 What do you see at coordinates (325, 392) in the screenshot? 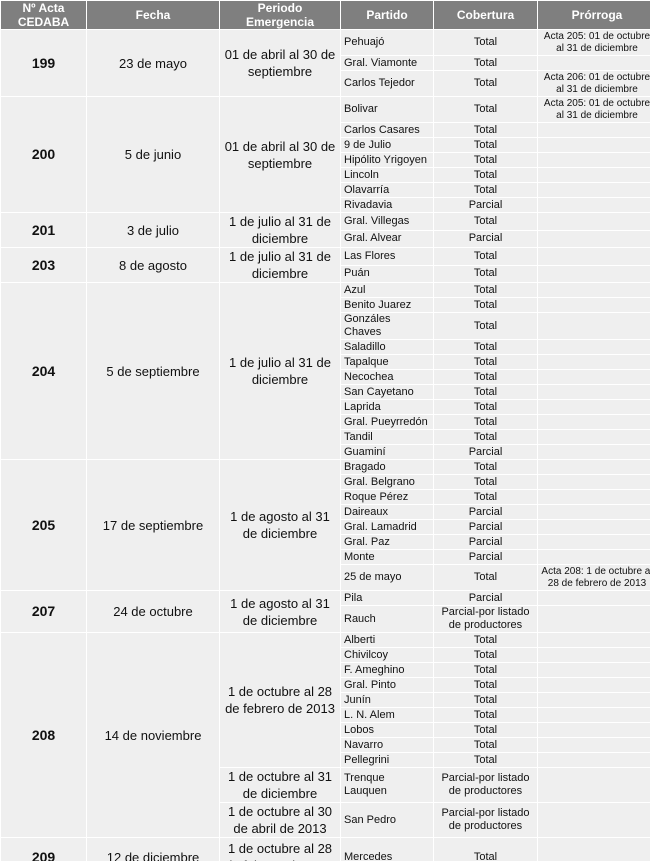
I see `table-row: San Cayetano Total` at bounding box center [325, 392].